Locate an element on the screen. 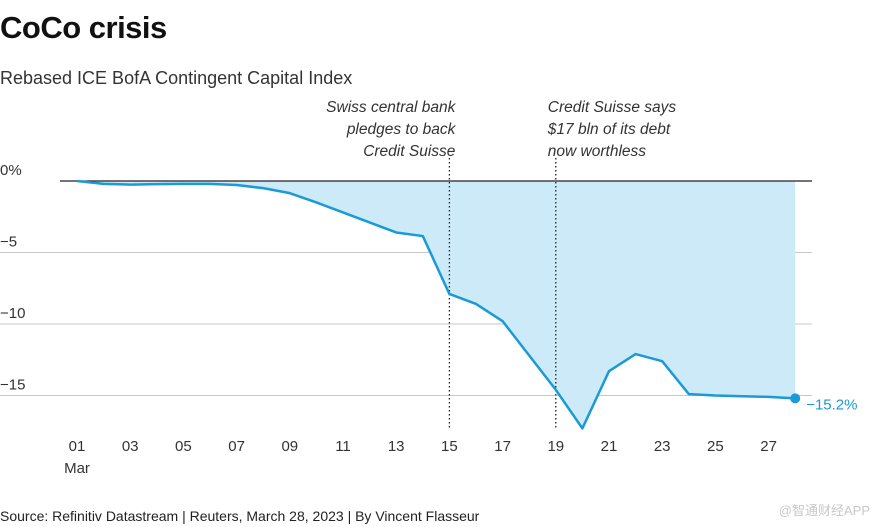 This screenshot has width=878, height=527. x-tick-label: 03 is located at coordinates (130, 446).